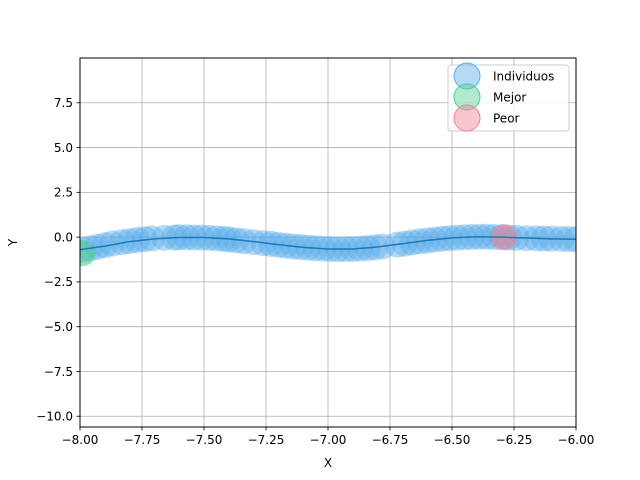 The width and height of the screenshot is (640, 480). I want to click on x-tick-label: −7.50, so click(204, 440).